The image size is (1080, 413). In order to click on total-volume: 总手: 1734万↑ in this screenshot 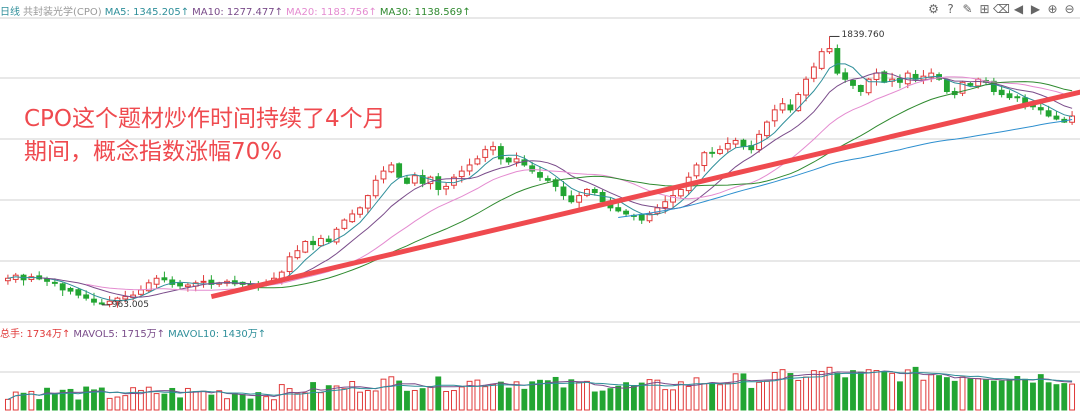, I will do `click(35, 334)`.